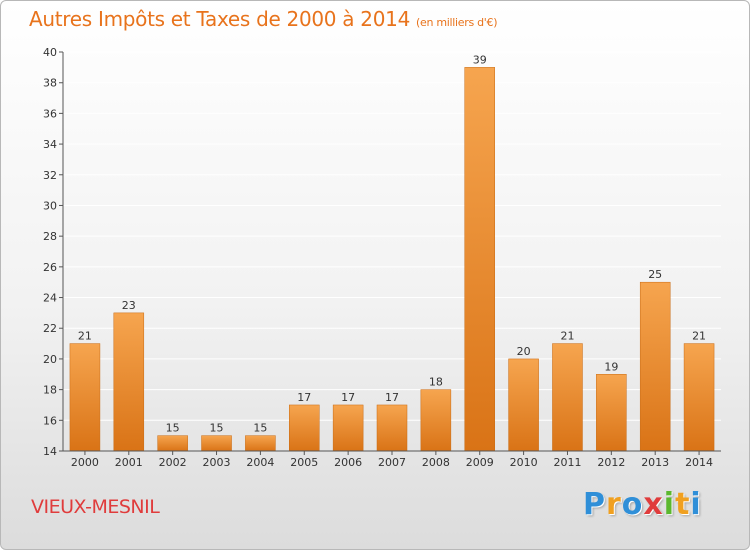 This screenshot has height=550, width=750. Describe the element at coordinates (85, 462) in the screenshot. I see `x-tick-label: 2000` at that location.